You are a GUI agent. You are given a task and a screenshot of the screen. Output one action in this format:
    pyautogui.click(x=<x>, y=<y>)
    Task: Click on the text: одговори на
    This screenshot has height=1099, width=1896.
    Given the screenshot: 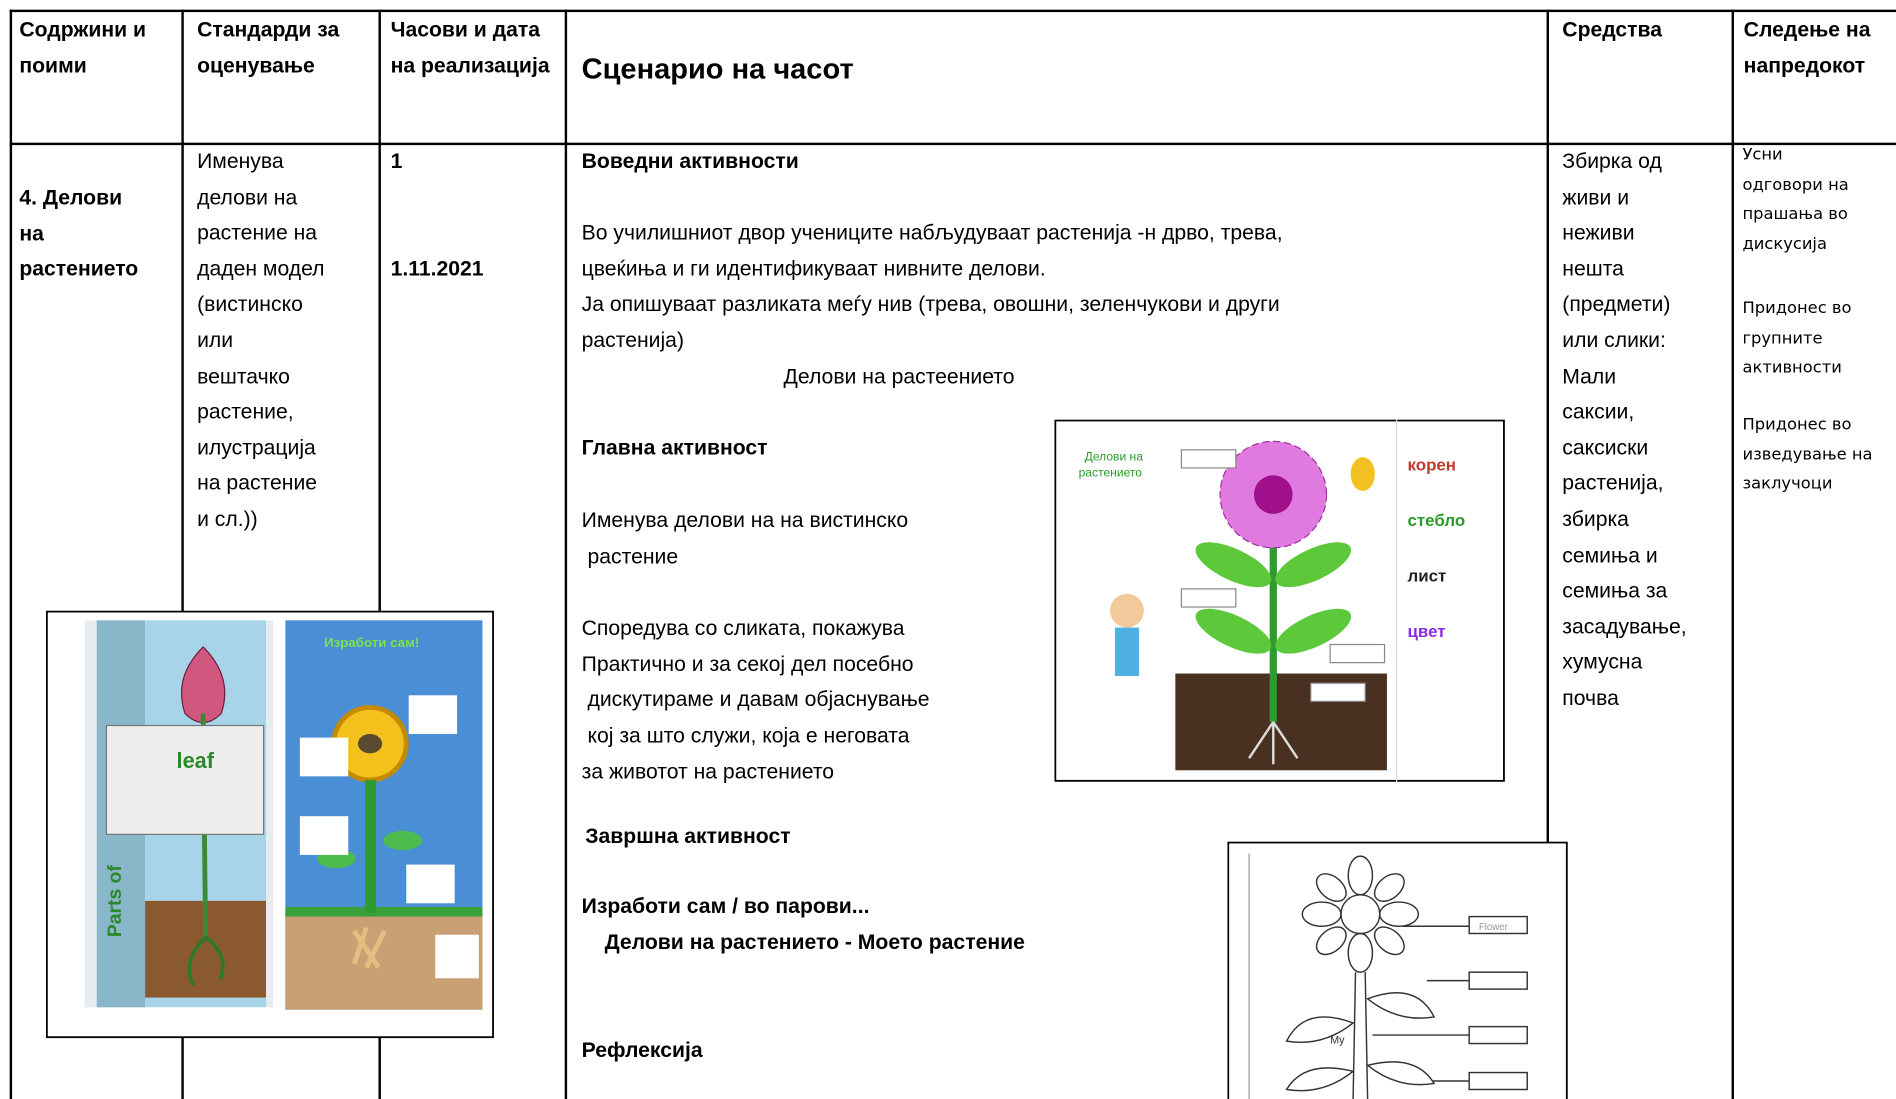 What is the action you would take?
    pyautogui.click(x=1795, y=184)
    